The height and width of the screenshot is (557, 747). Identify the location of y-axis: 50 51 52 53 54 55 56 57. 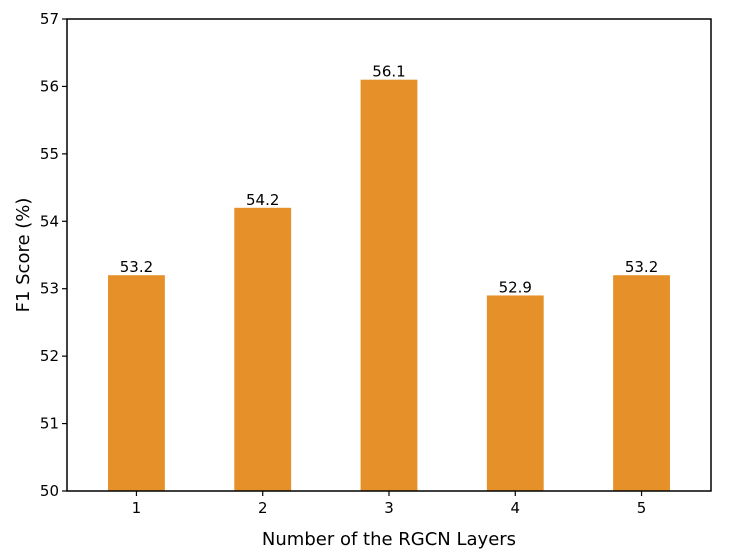
(53, 255).